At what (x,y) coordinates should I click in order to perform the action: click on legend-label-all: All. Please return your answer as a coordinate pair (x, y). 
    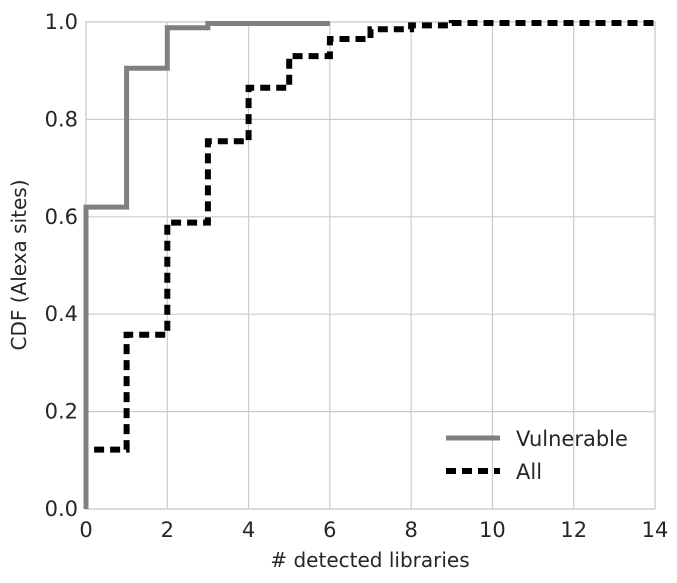
    Looking at the image, I should click on (529, 472).